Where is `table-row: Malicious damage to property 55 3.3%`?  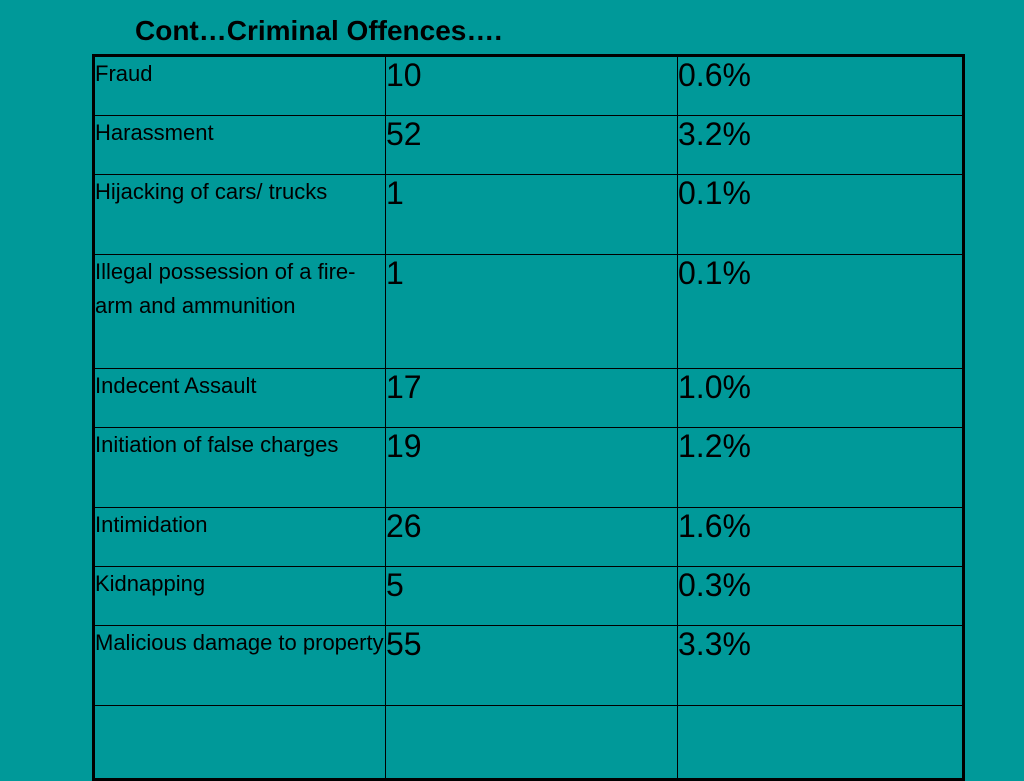 table-row: Malicious damage to property 55 3.3% is located at coordinates (528, 665).